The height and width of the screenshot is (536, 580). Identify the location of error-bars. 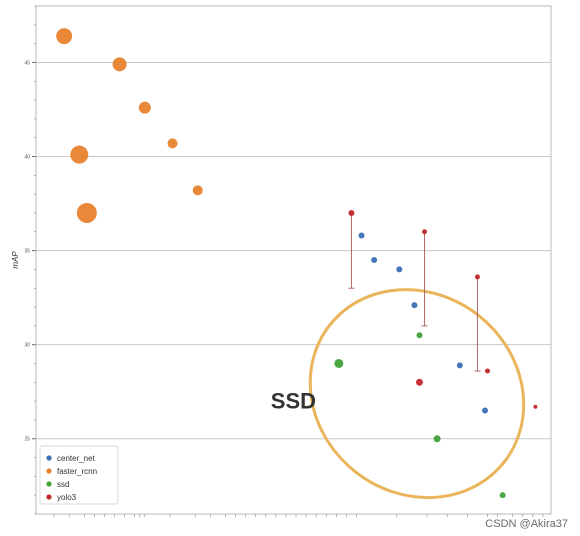
(414, 292).